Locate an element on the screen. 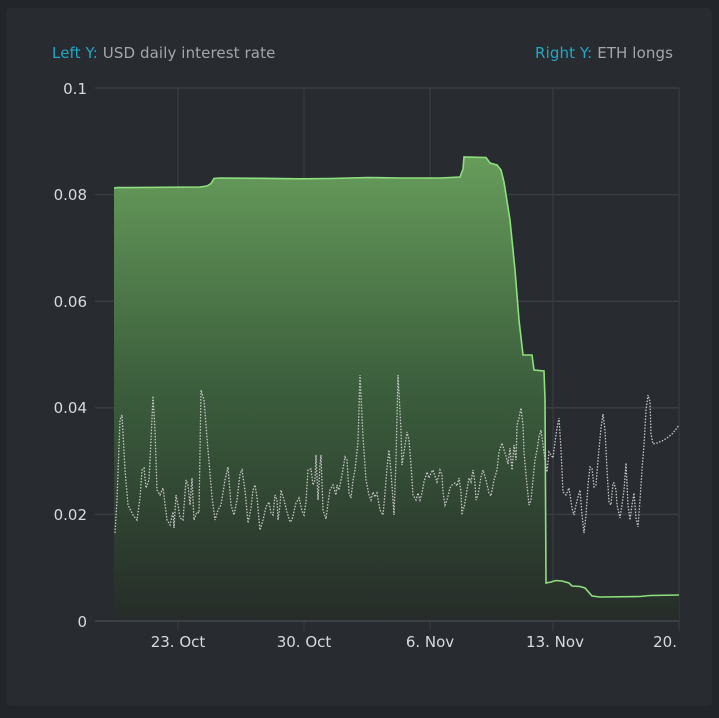 This screenshot has height=718, width=719. y-tick-label: 0.1 is located at coordinates (75, 89).